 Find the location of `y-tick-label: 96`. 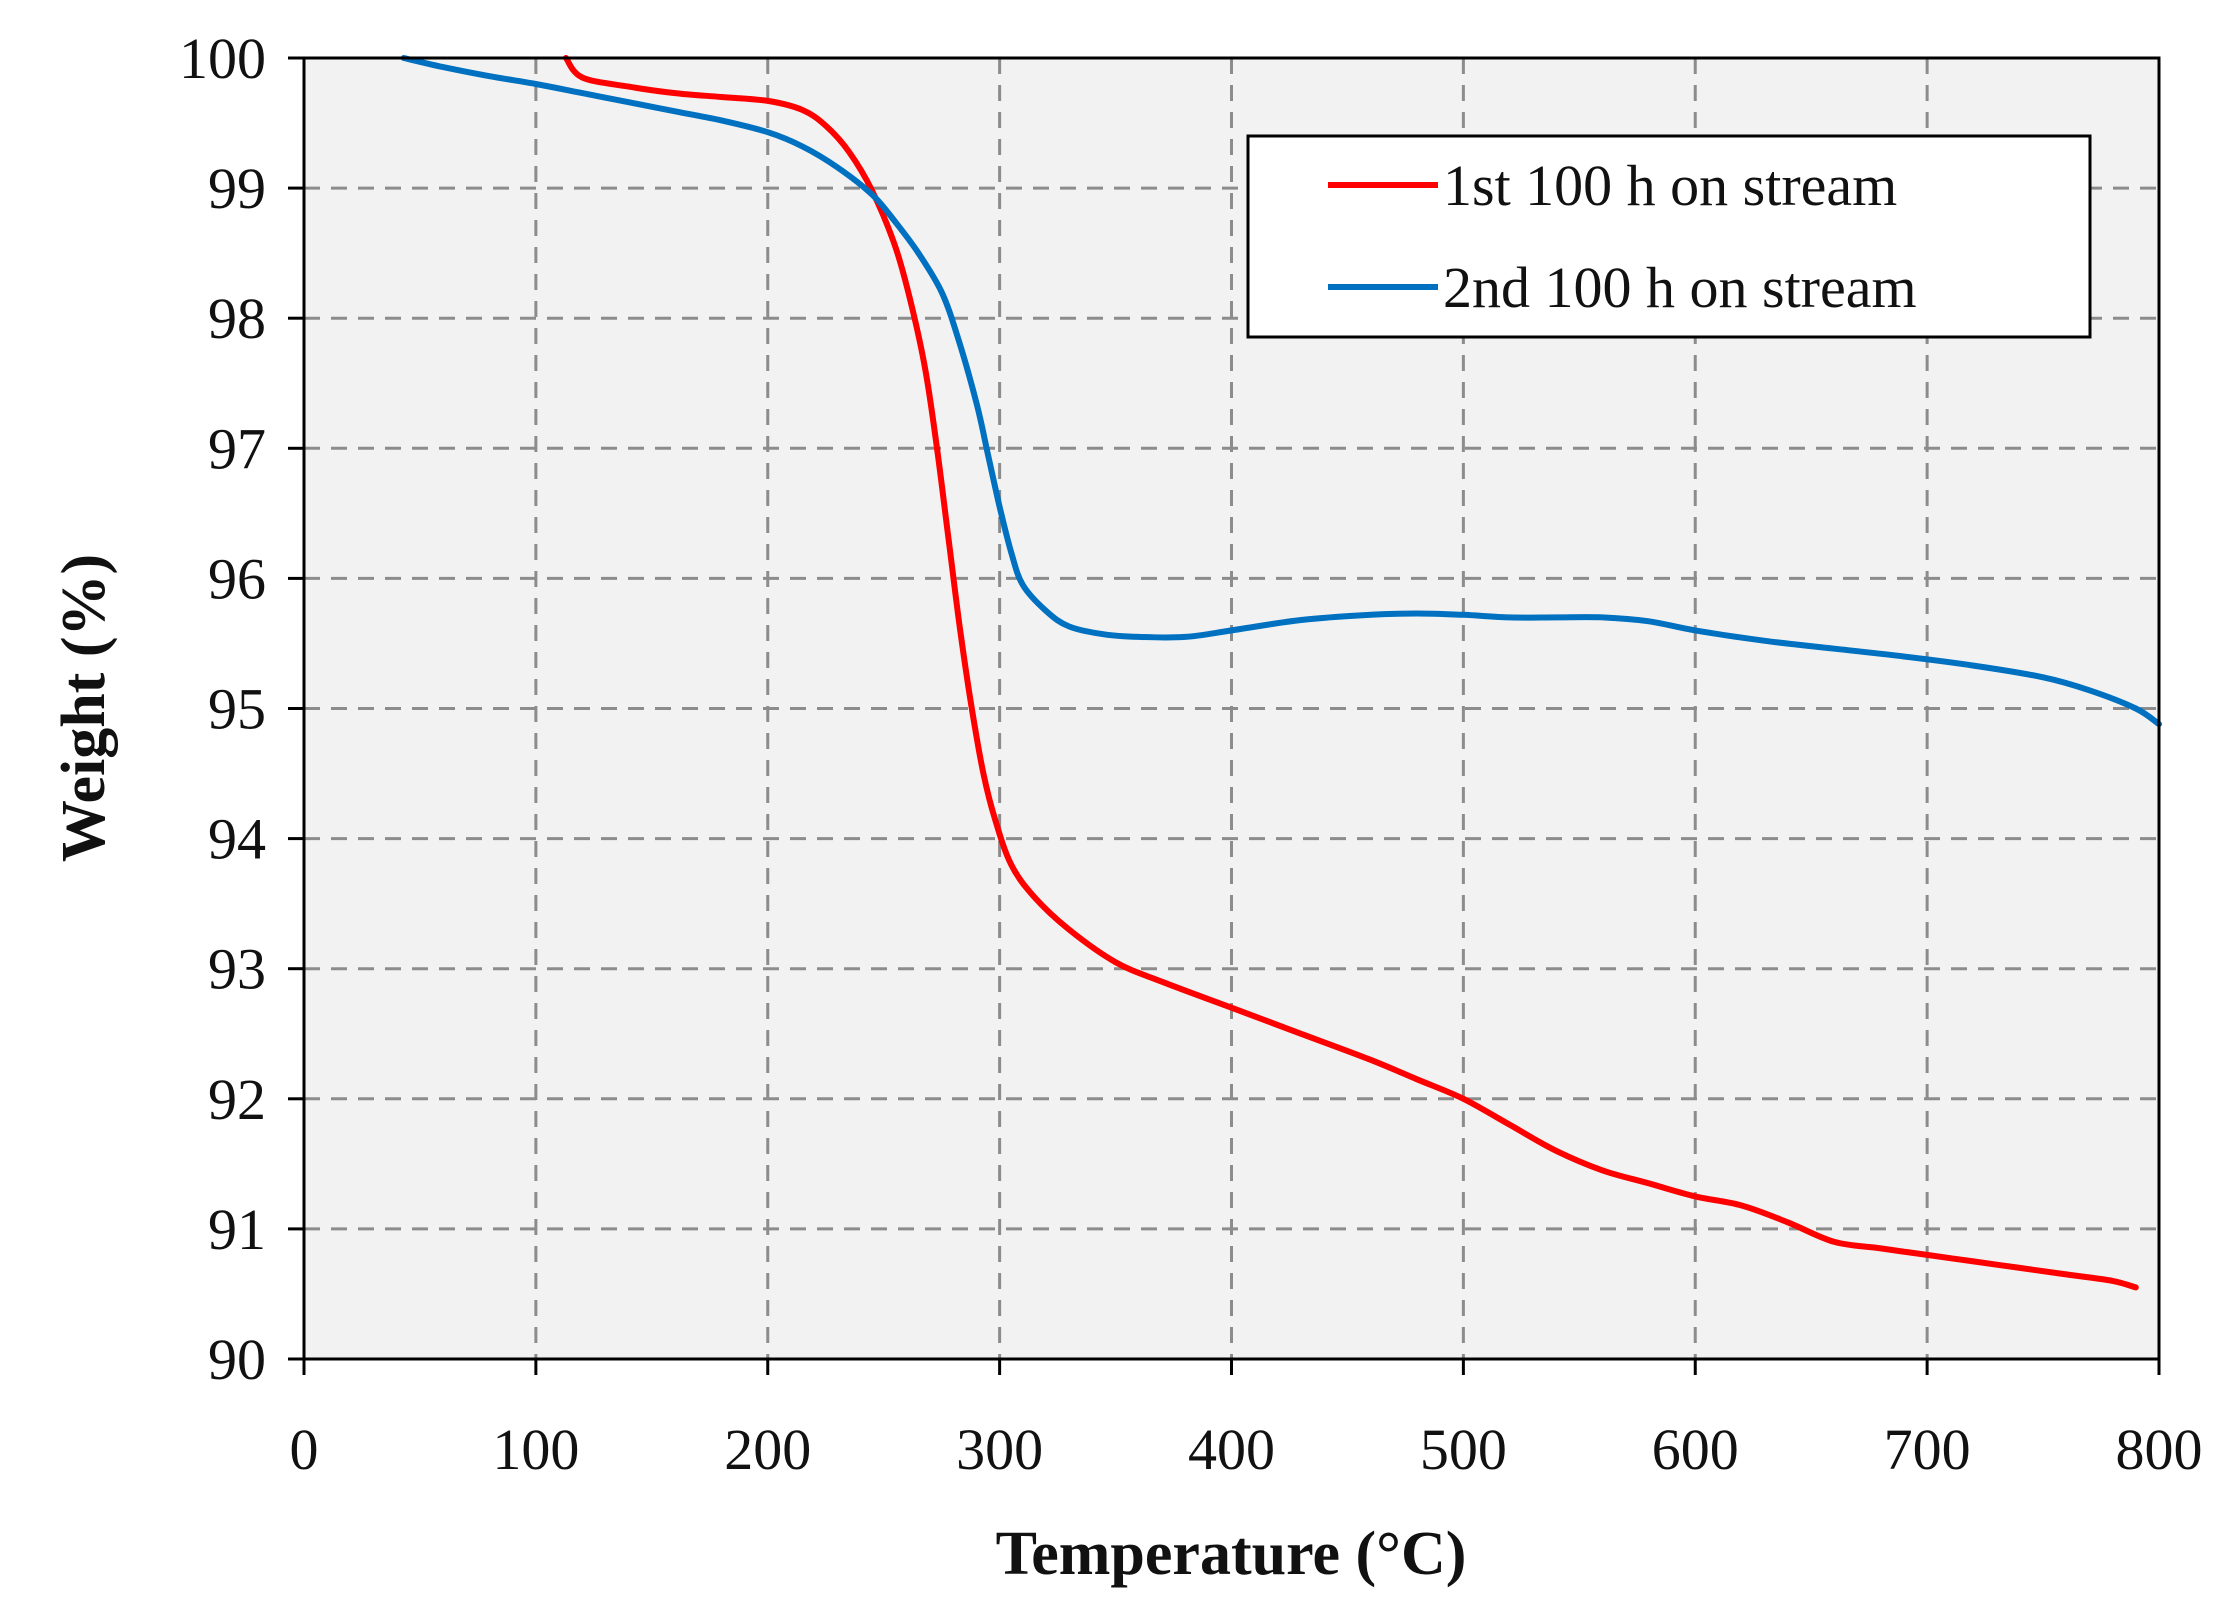

y-tick-label: 96 is located at coordinates (237, 578).